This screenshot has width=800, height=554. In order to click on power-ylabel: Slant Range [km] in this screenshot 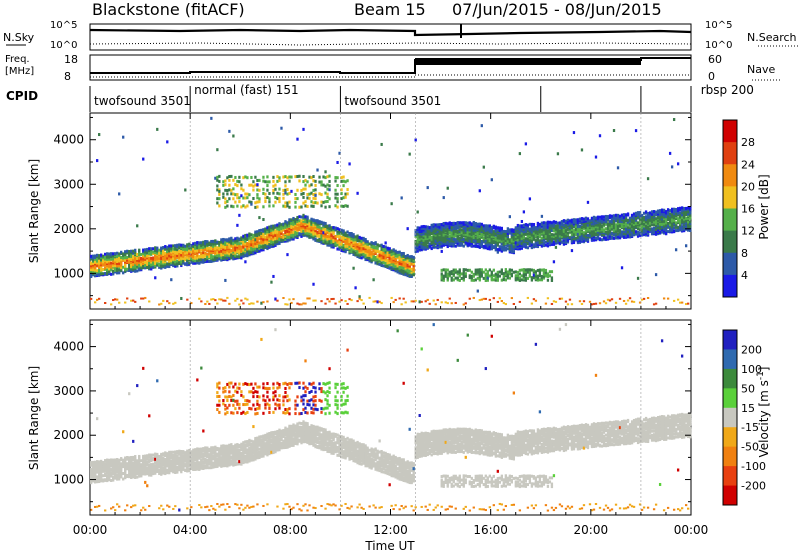, I will do `click(34, 211)`.